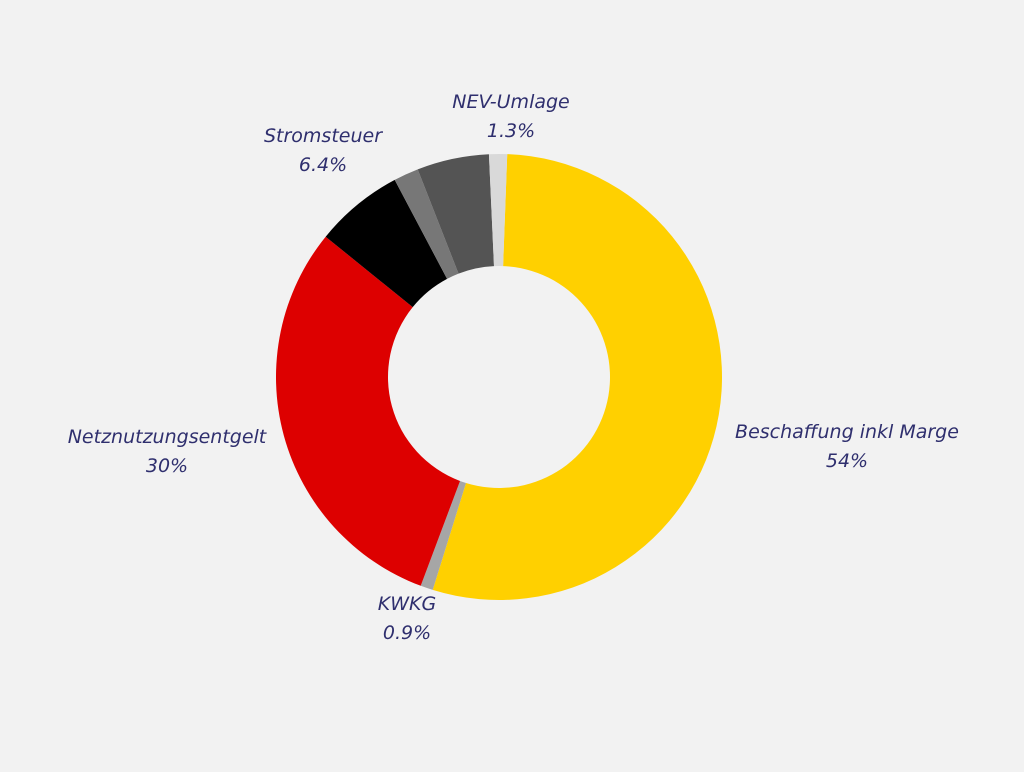  What do you see at coordinates (407, 633) in the screenshot?
I see `slice-value-label: 0.9%` at bounding box center [407, 633].